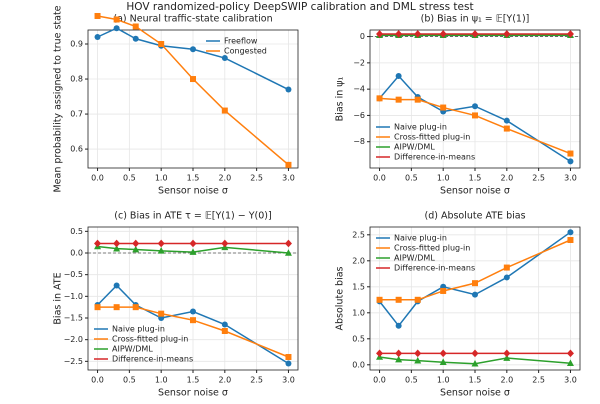  What do you see at coordinates (73, 274) in the screenshot?
I see `y-tick-label: −0.5` at bounding box center [73, 274].